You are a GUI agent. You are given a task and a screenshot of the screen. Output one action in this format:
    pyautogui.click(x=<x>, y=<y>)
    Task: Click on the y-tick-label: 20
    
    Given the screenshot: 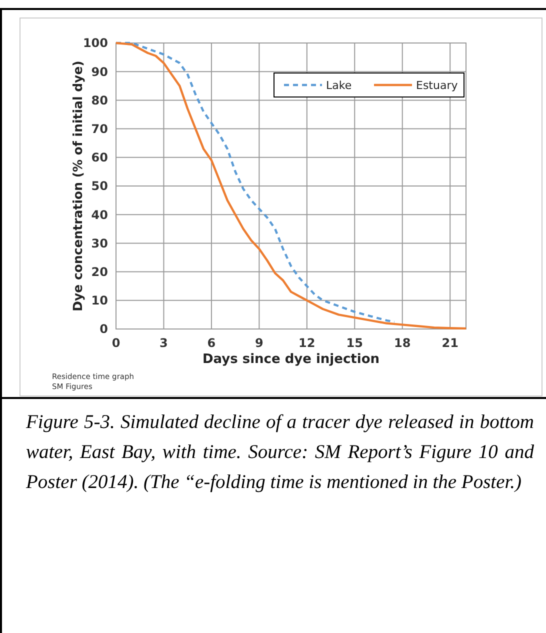 What is the action you would take?
    pyautogui.click(x=99, y=272)
    